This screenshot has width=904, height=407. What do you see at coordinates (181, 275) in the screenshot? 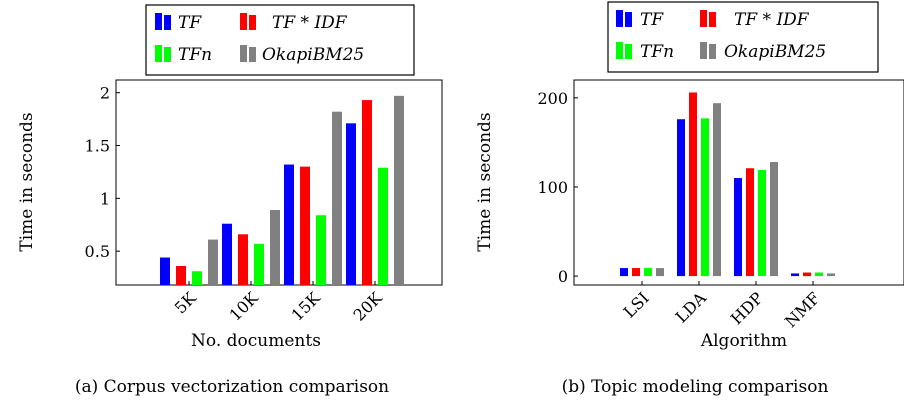
I see `bar-5k-tf-idf` at bounding box center [181, 275].